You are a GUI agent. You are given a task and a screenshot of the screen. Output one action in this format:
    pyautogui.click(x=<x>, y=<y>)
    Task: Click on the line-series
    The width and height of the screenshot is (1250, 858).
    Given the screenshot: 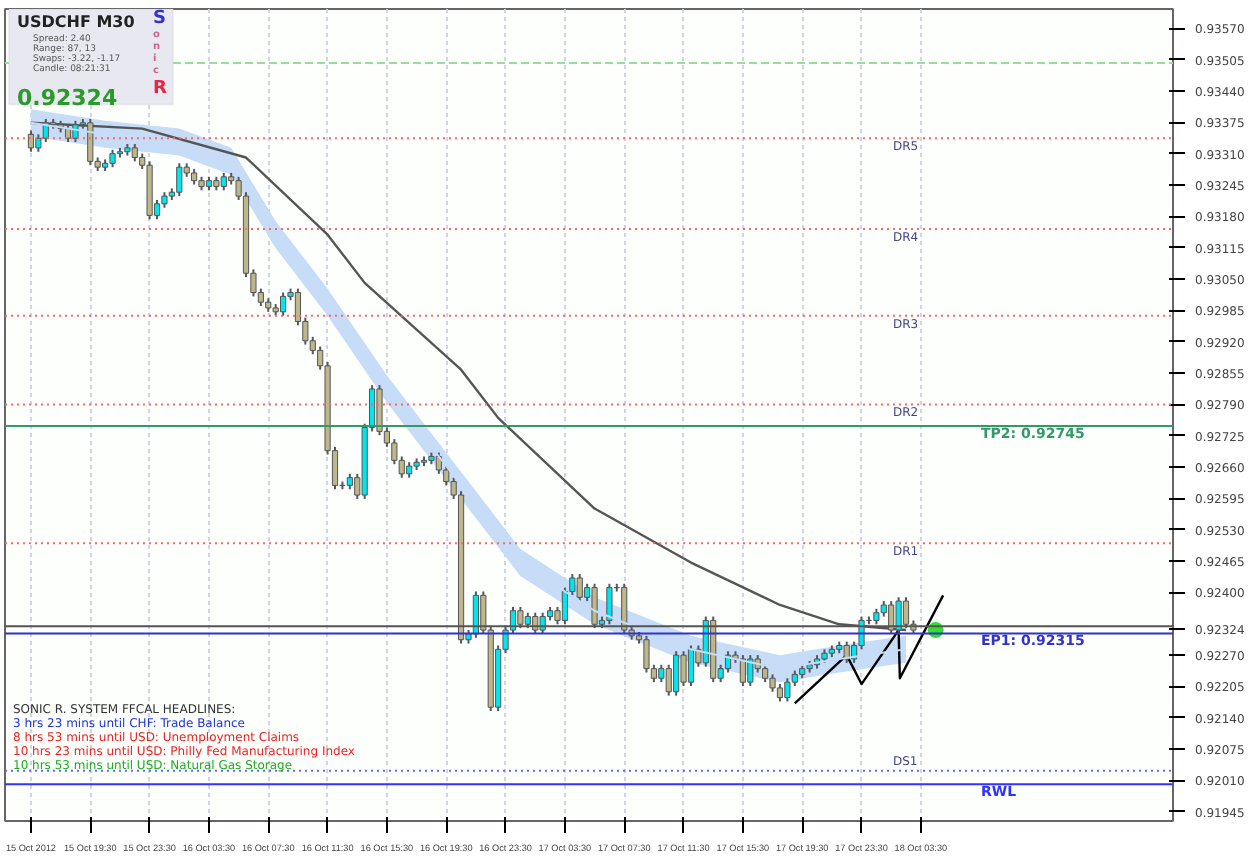 What is the action you would take?
    pyautogui.click(x=869, y=649)
    